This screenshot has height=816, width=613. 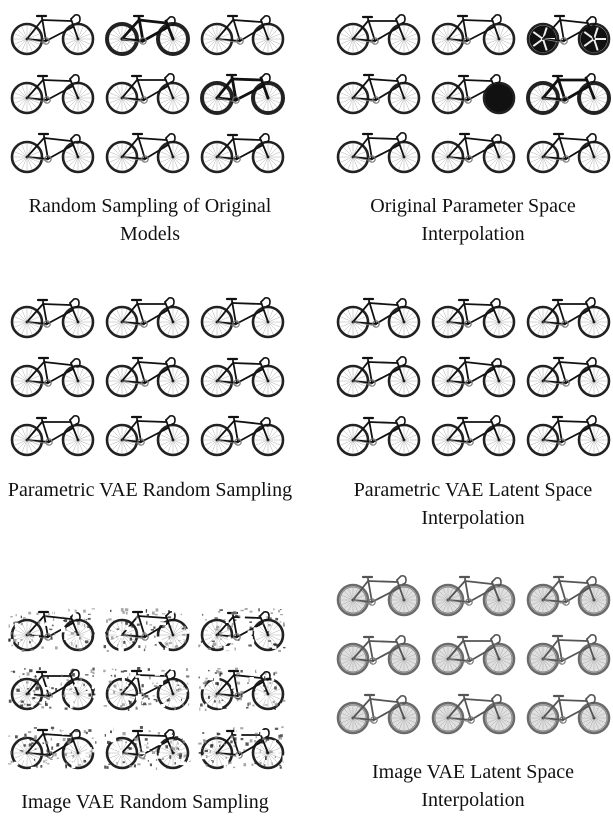 I want to click on bike-grid-random-original, so click(x=148, y=89).